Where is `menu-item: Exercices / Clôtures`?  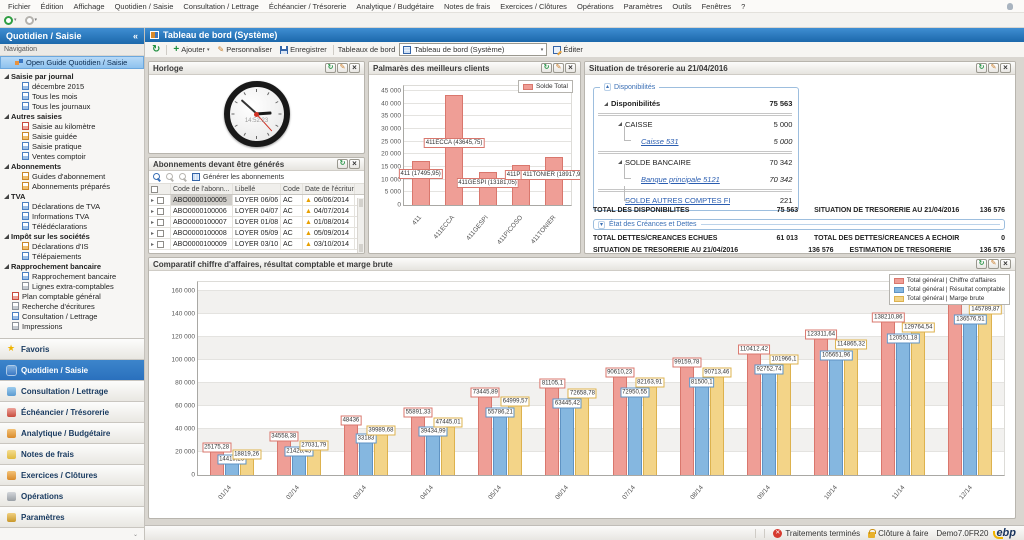
menu-item: Exercices / Clôtures is located at coordinates (533, 6).